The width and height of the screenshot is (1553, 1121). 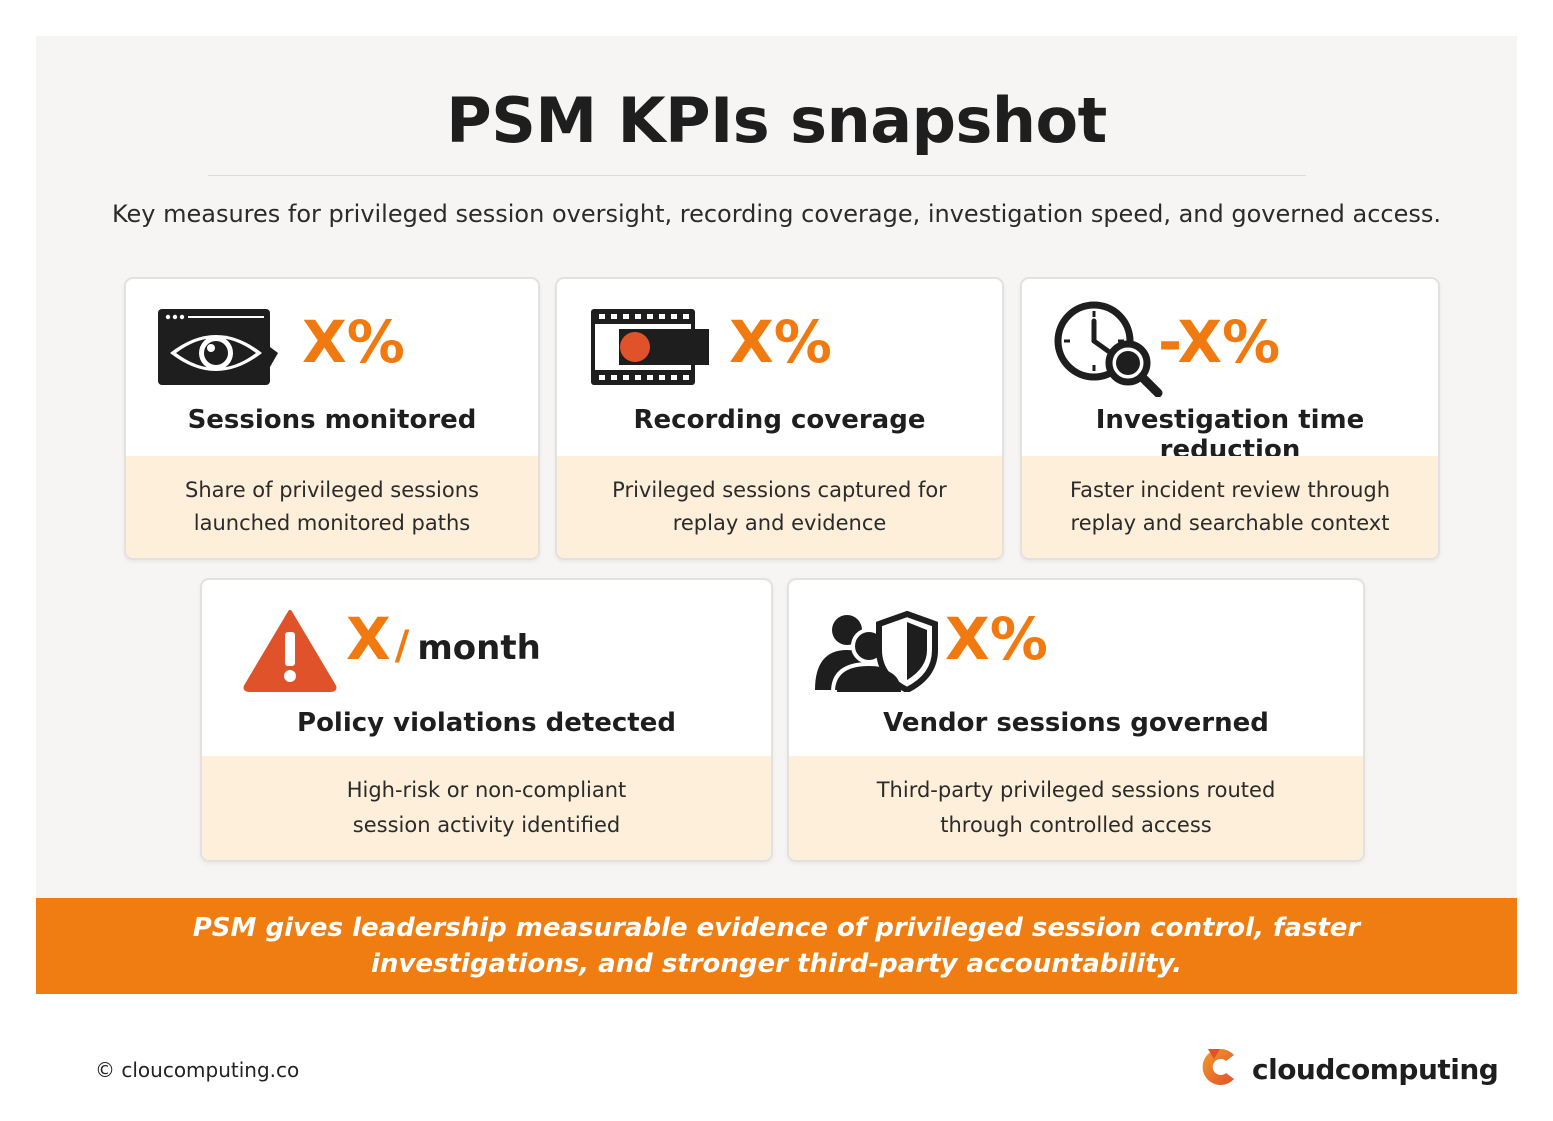 I want to click on kpi-label: Sessions monitored, so click(x=332, y=420).